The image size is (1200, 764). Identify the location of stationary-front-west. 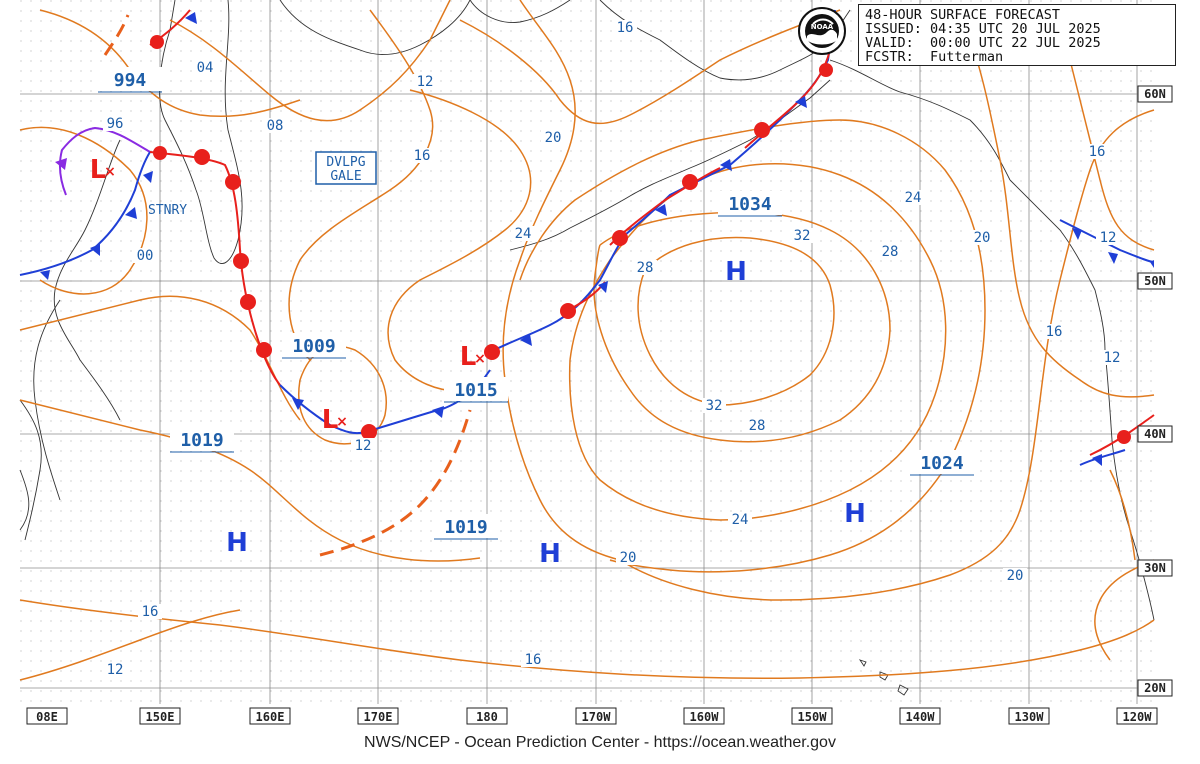
(85, 213).